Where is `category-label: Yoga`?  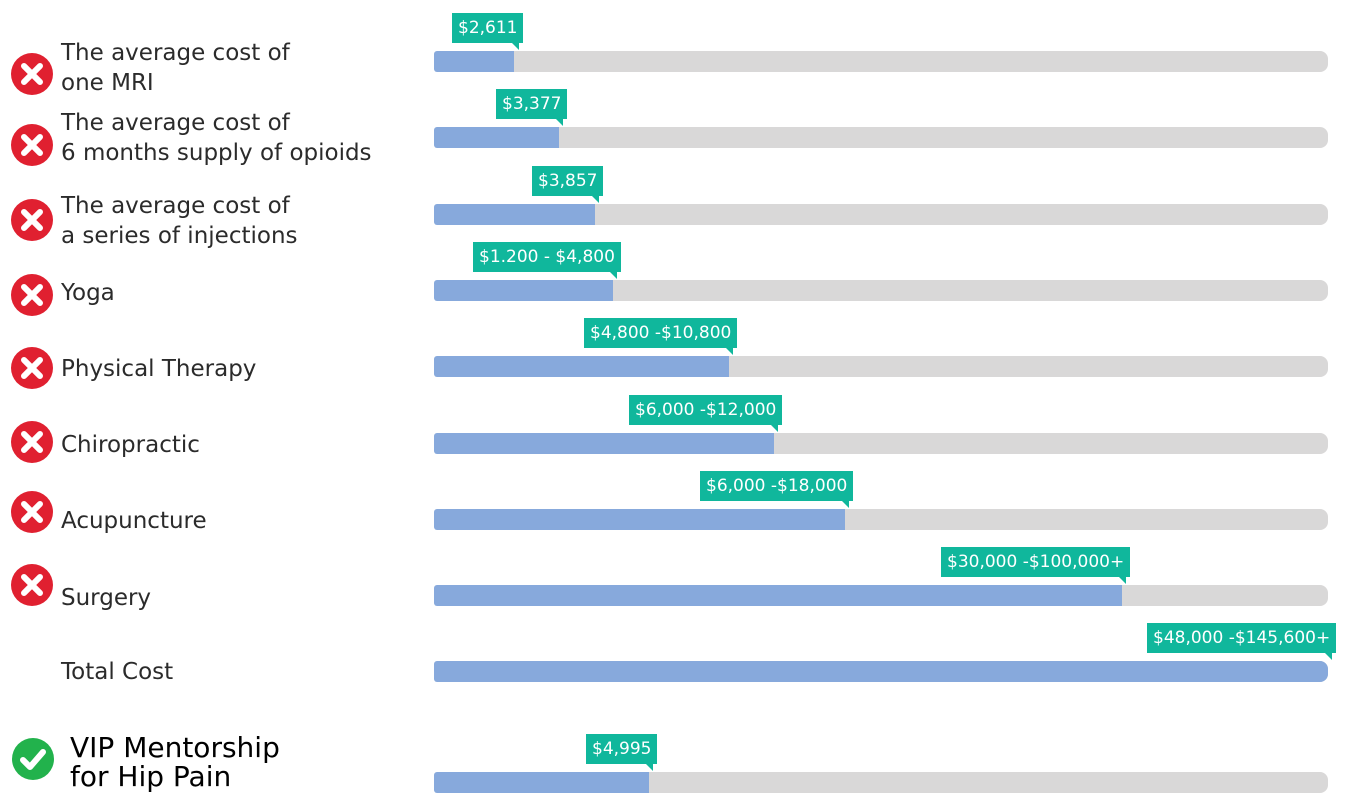 category-label: Yoga is located at coordinates (88, 293).